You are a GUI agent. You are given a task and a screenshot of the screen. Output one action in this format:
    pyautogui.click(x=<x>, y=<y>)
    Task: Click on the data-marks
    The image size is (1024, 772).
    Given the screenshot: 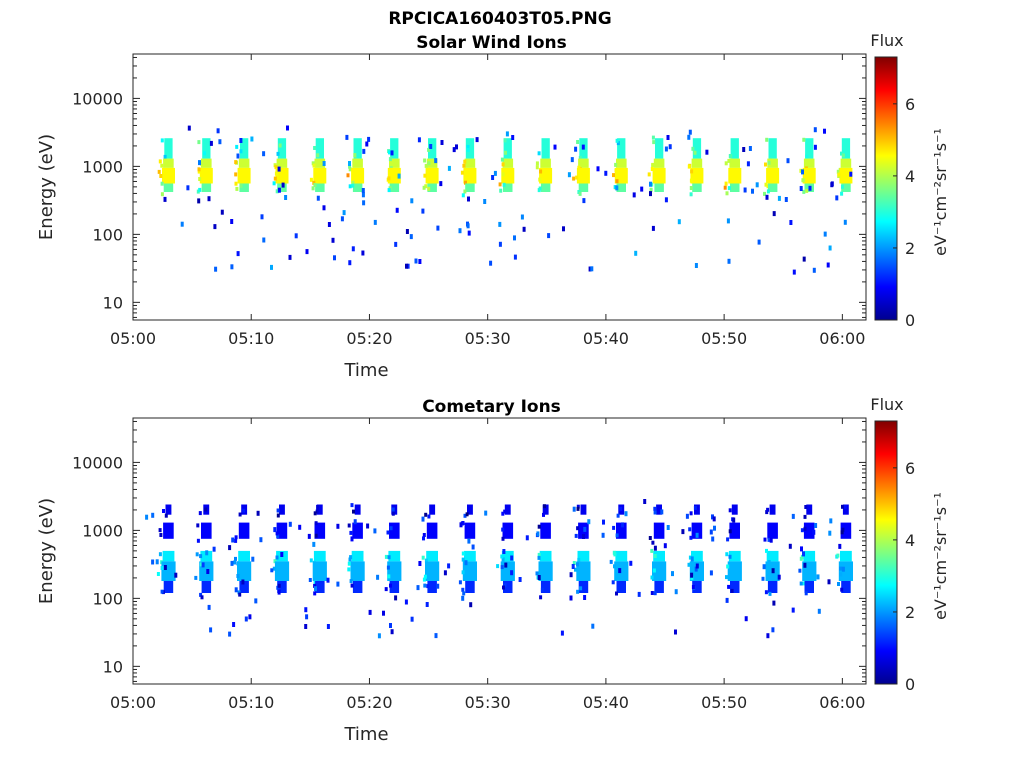 What is the action you would take?
    pyautogui.click(x=505, y=200)
    